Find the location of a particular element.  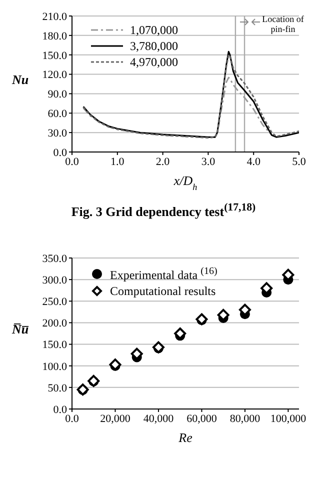

x-tick-label: 100,000 is located at coordinates (288, 419).